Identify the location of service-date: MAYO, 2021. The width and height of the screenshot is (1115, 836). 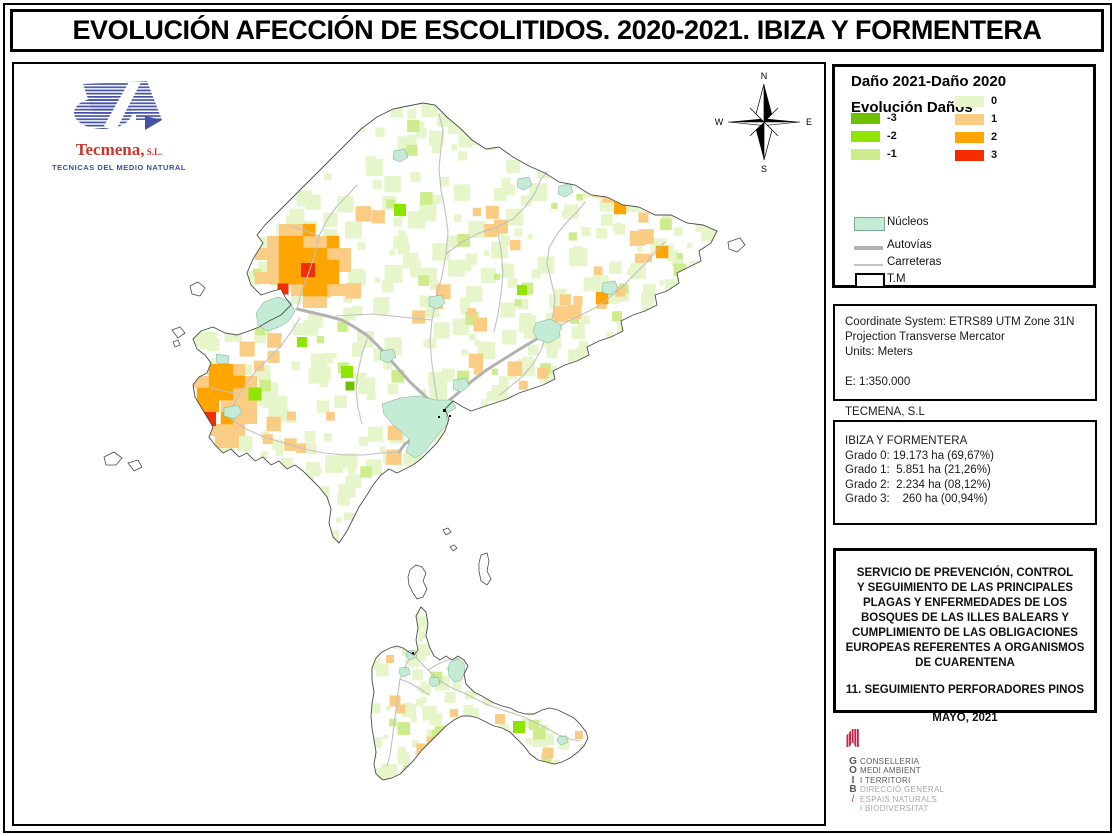
(965, 718).